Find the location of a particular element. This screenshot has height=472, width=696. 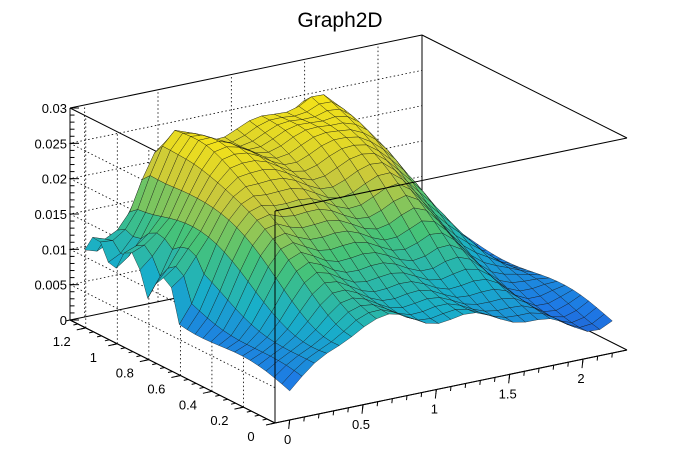

z-tick-label: 0.01 is located at coordinates (54, 249).